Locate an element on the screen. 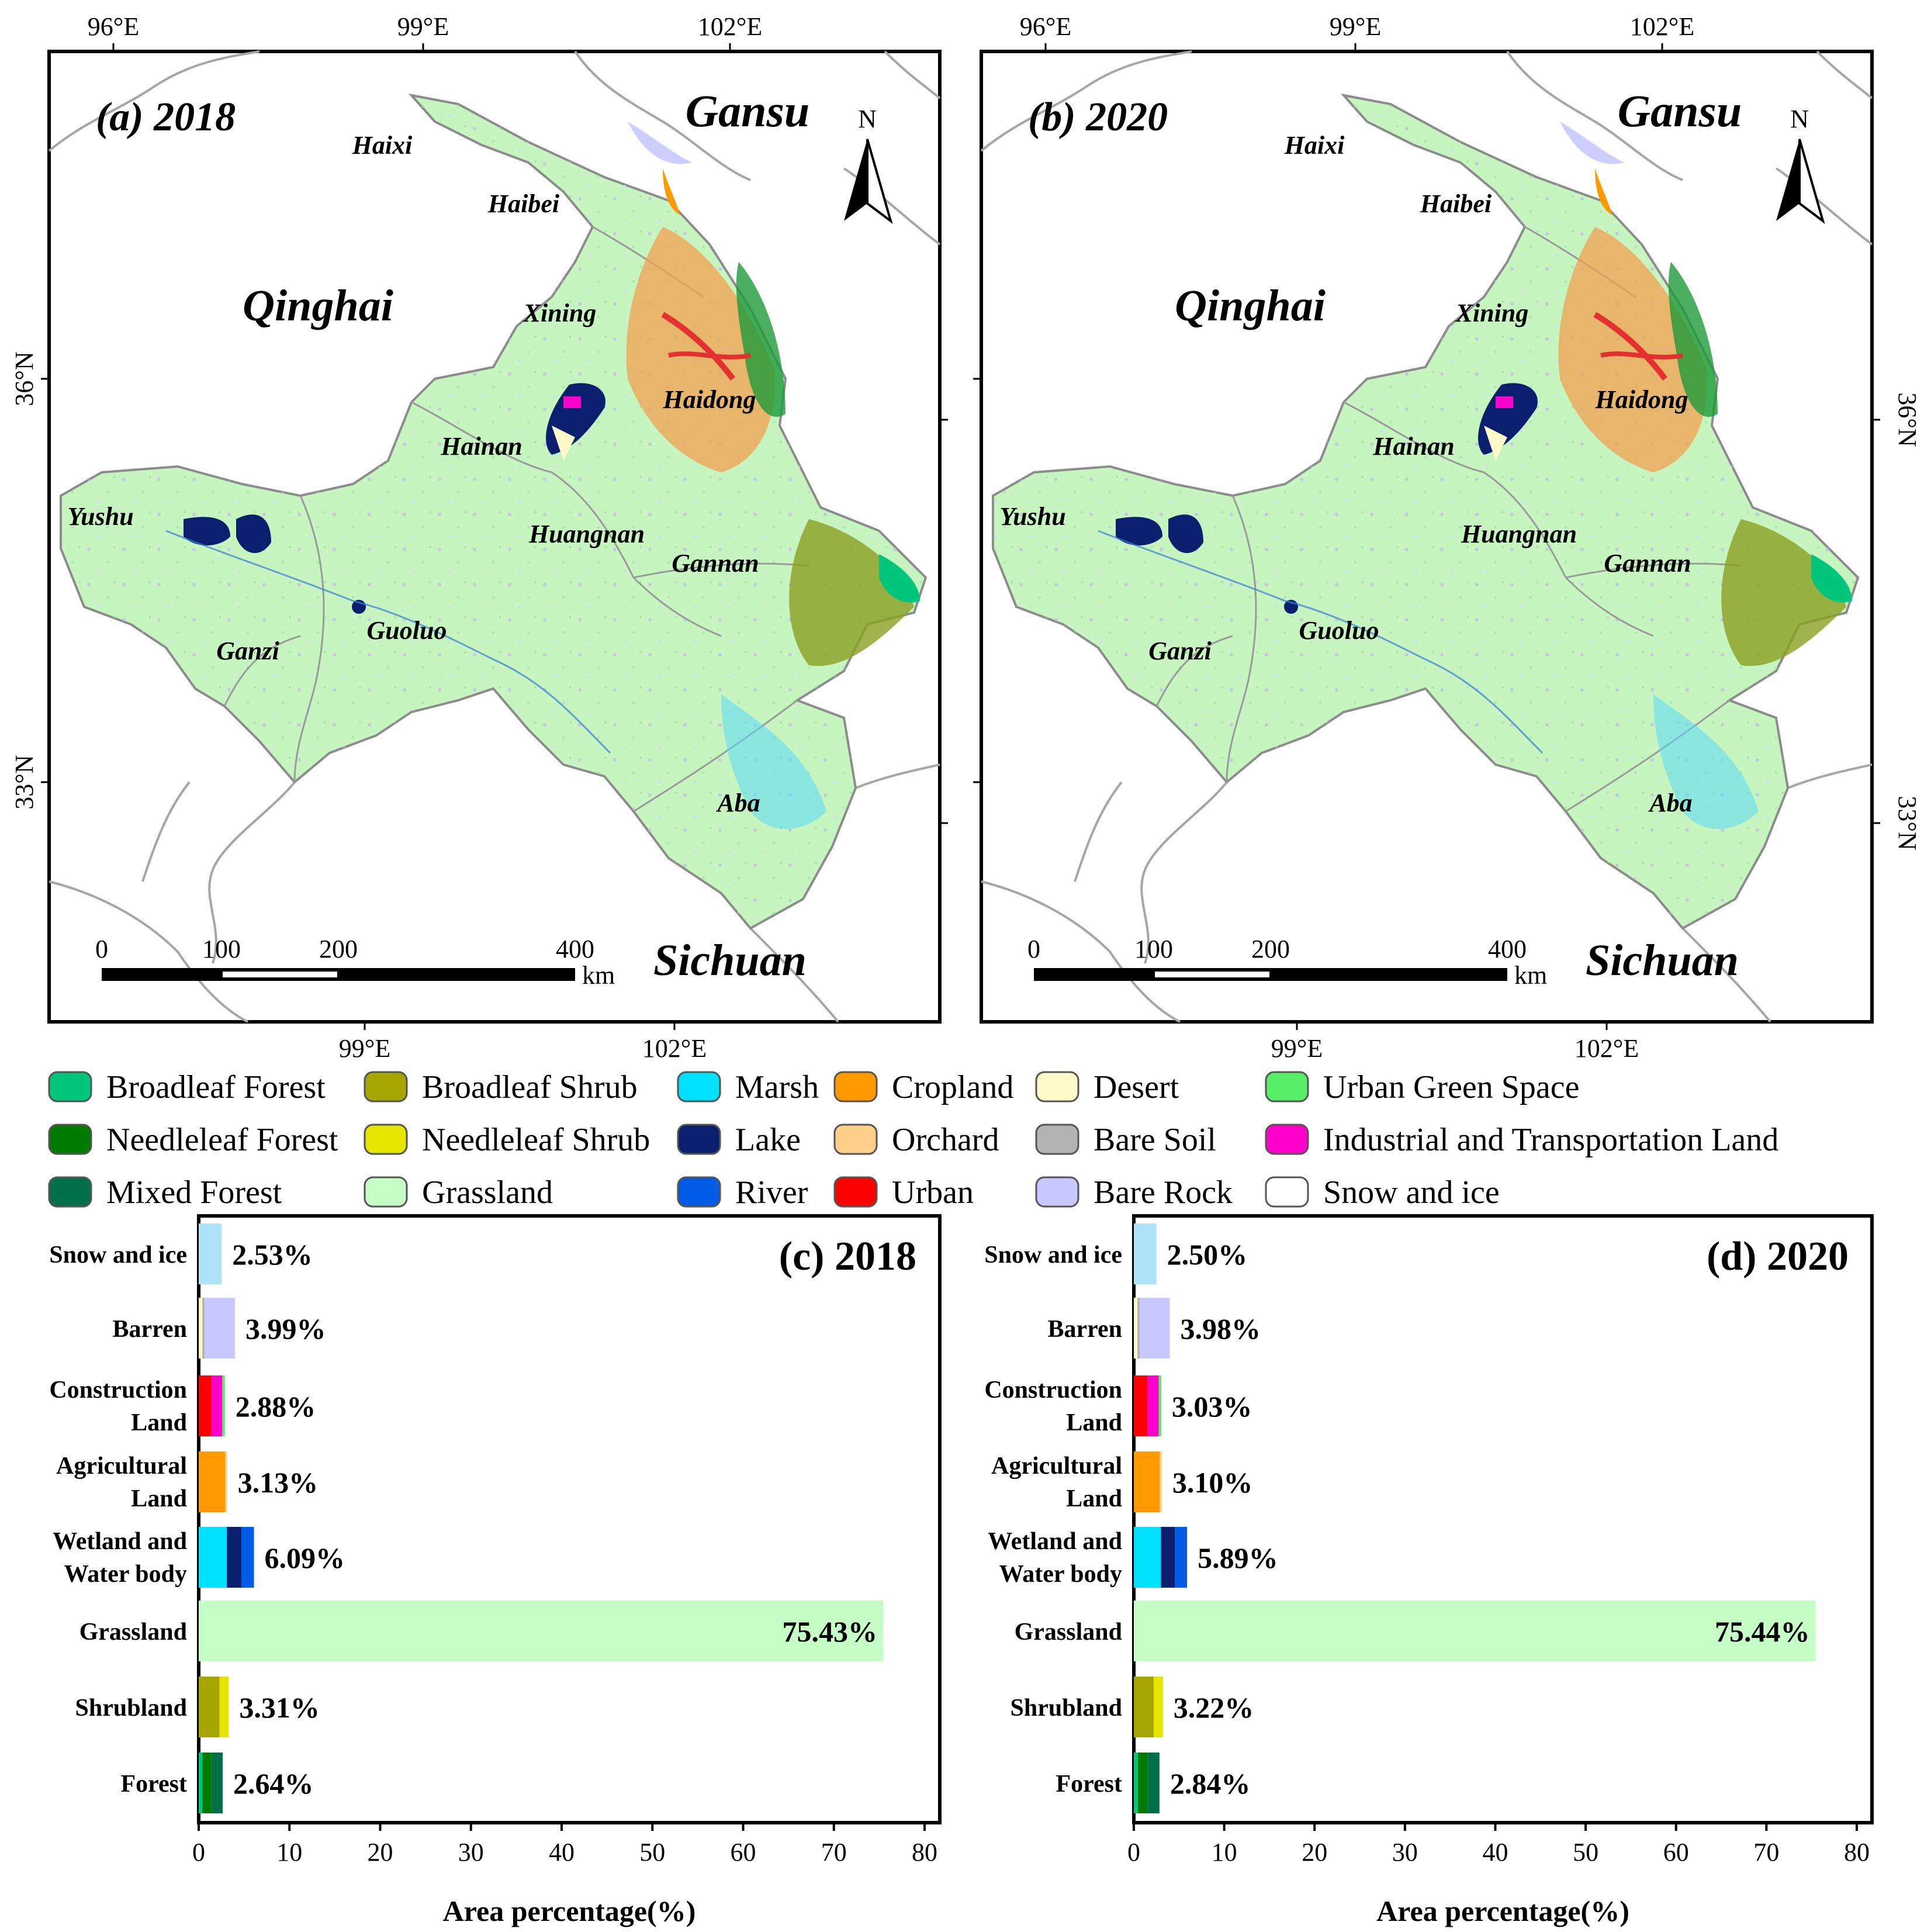 This screenshot has height=1932, width=1924. scale-label: 100 is located at coordinates (221, 949).